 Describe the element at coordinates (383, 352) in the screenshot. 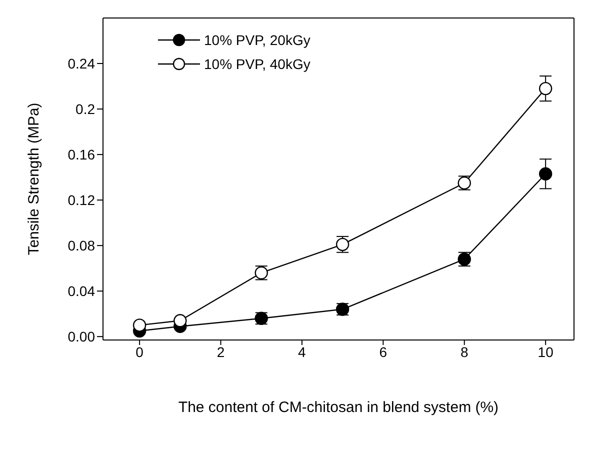

I see `x-tick-label: 6` at that location.